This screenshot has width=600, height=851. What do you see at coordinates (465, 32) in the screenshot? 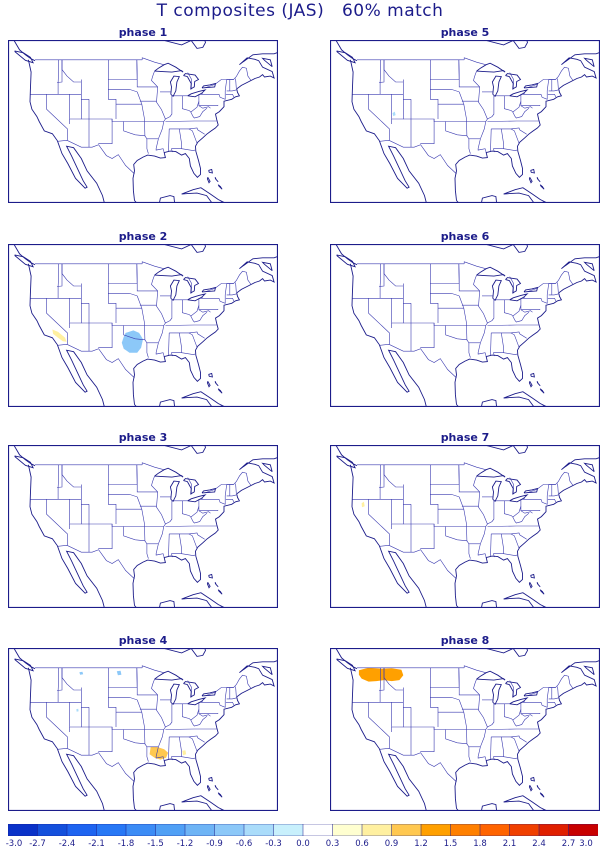
I see `panel-title: phase 5` at bounding box center [465, 32].